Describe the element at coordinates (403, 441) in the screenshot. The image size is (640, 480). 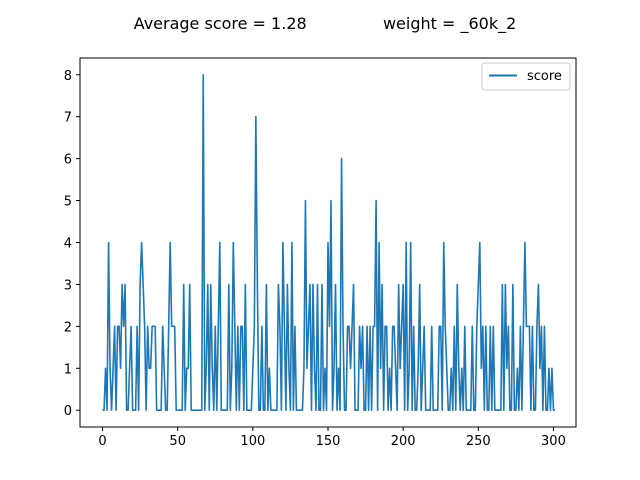
I see `x-tick-label: 200` at that location.